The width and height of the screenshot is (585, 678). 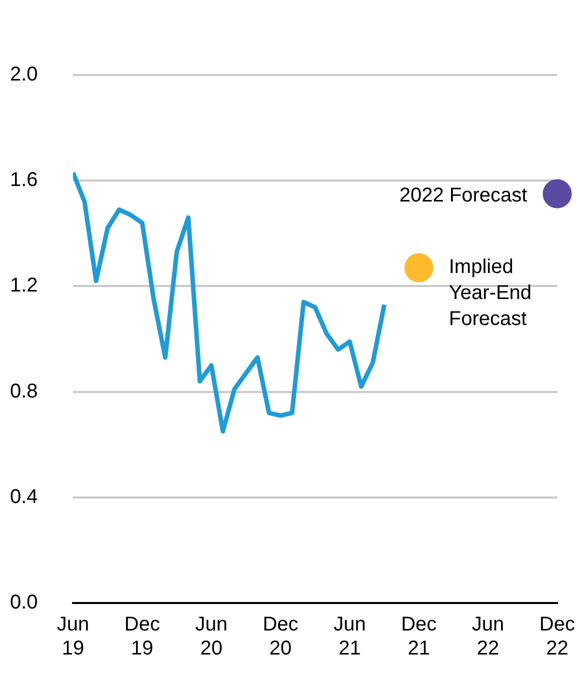 I want to click on y-tick-label: 0.4, so click(x=24, y=497).